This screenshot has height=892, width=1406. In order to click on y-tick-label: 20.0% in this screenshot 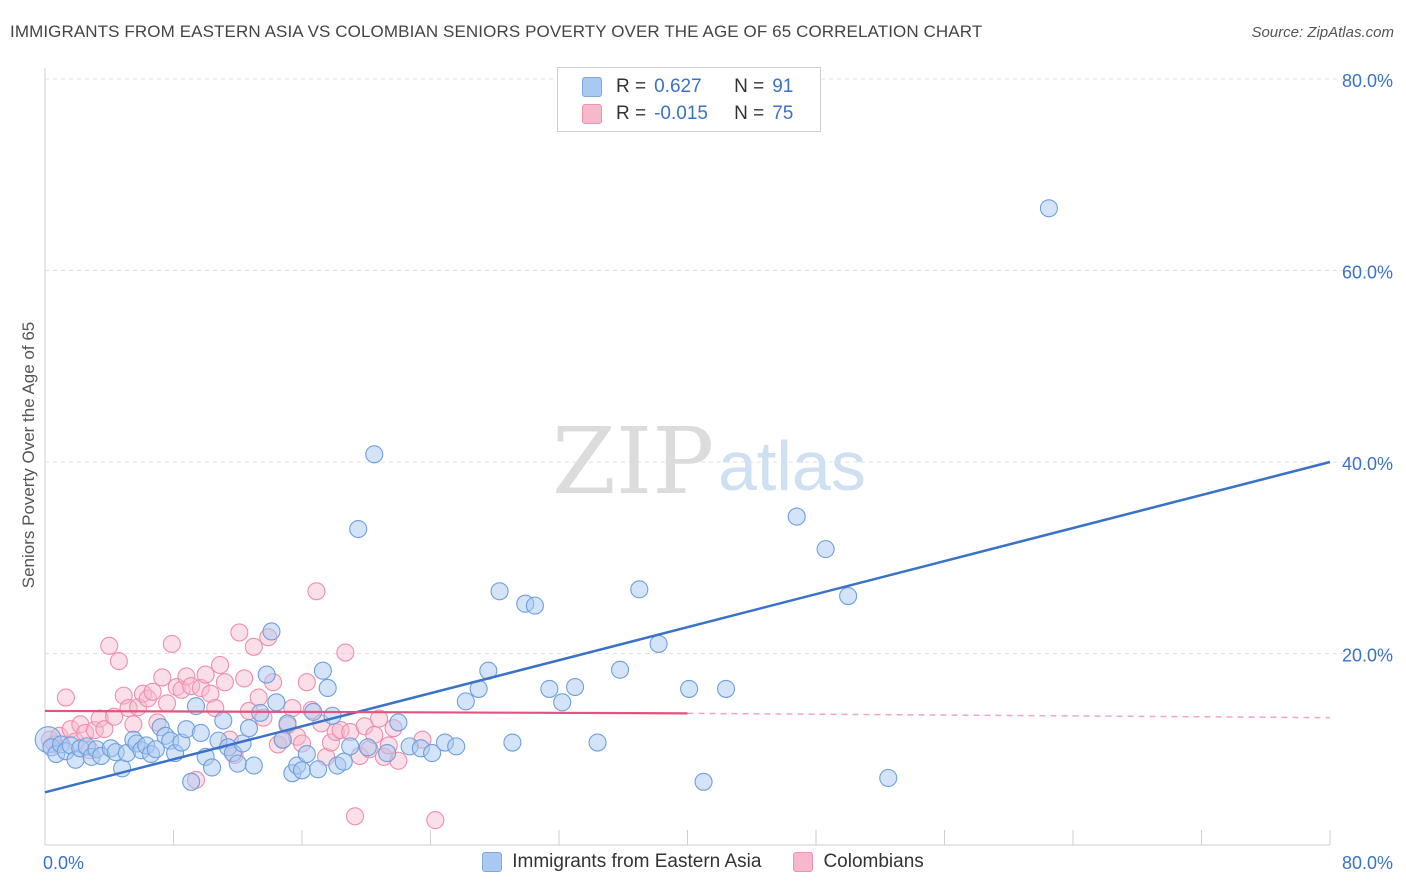, I will do `click(1367, 656)`.